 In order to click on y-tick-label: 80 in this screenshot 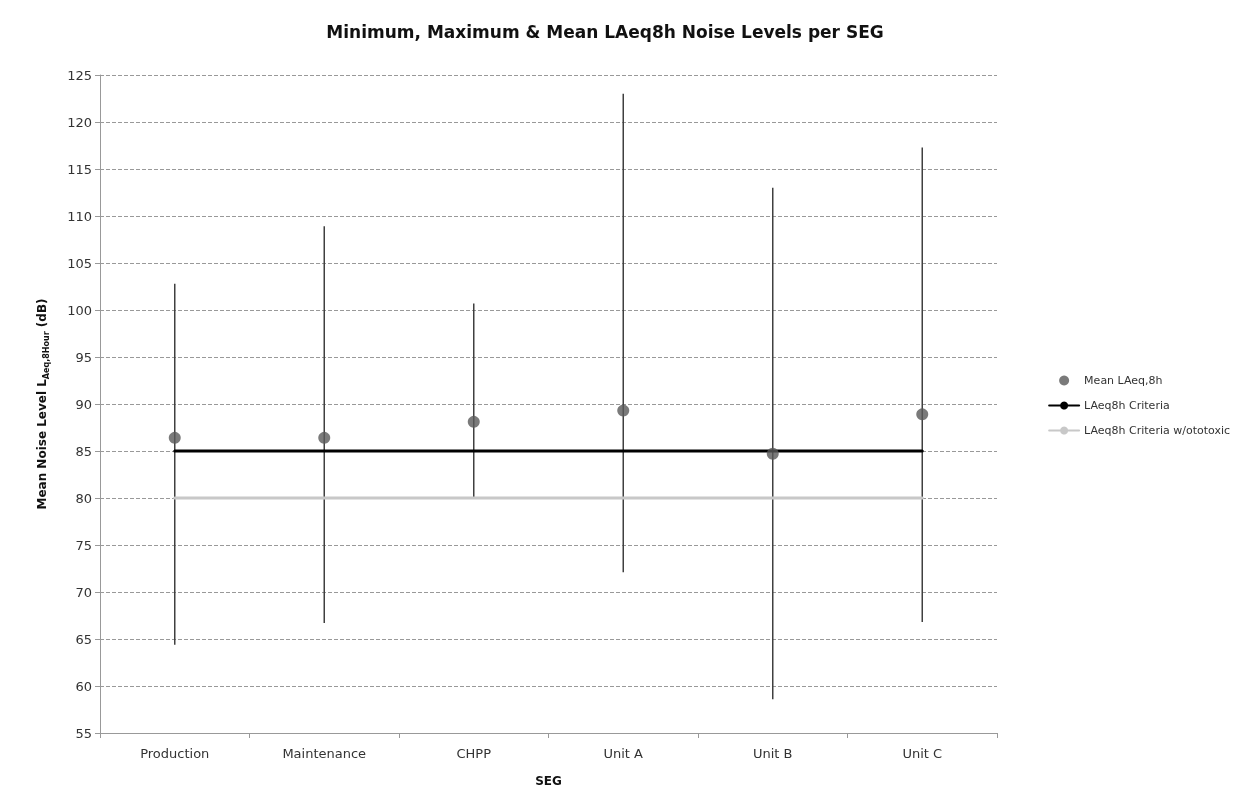, I will do `click(83, 498)`.